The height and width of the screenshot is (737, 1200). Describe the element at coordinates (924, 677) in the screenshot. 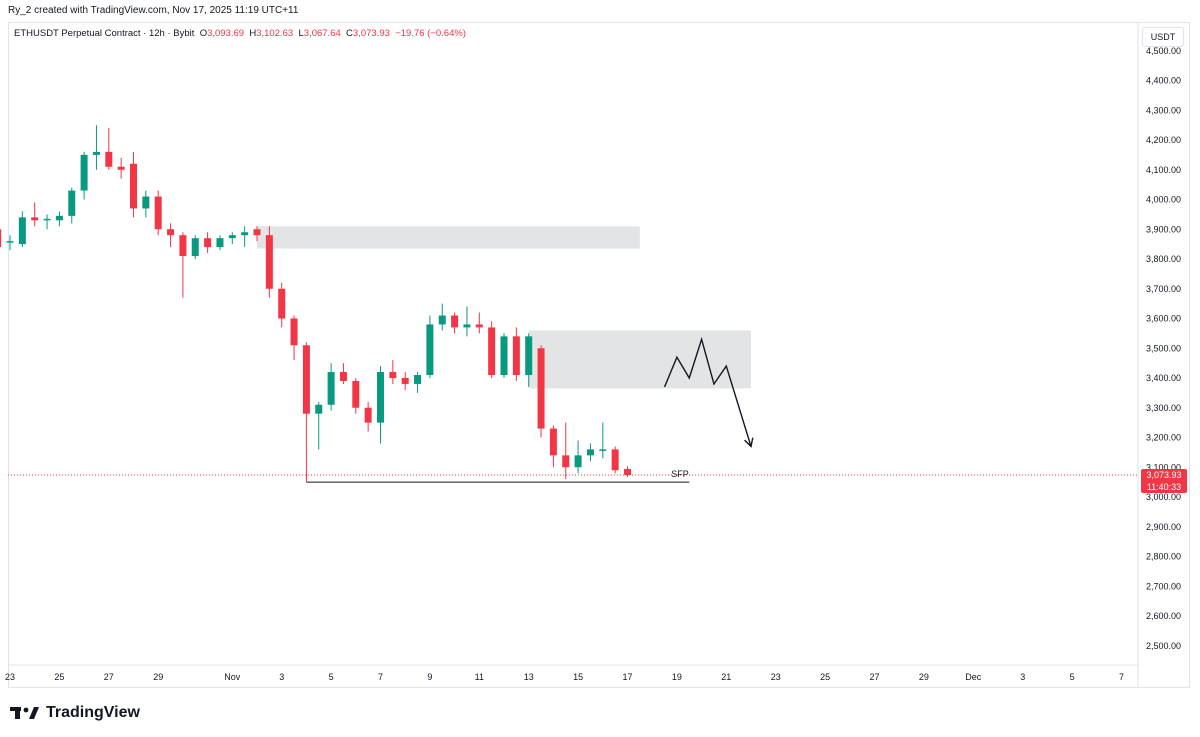

I see `time-tick-label: 29` at that location.